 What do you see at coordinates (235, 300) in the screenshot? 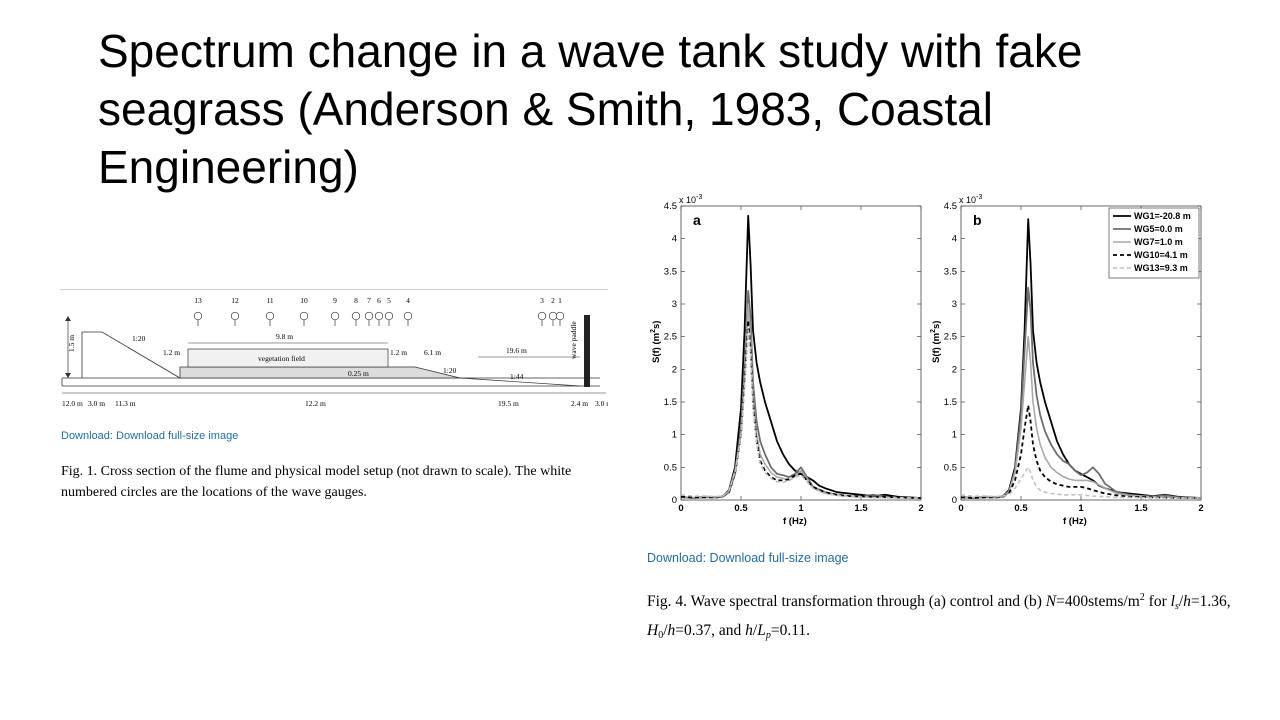
I see `gauge-number-12: 12` at bounding box center [235, 300].